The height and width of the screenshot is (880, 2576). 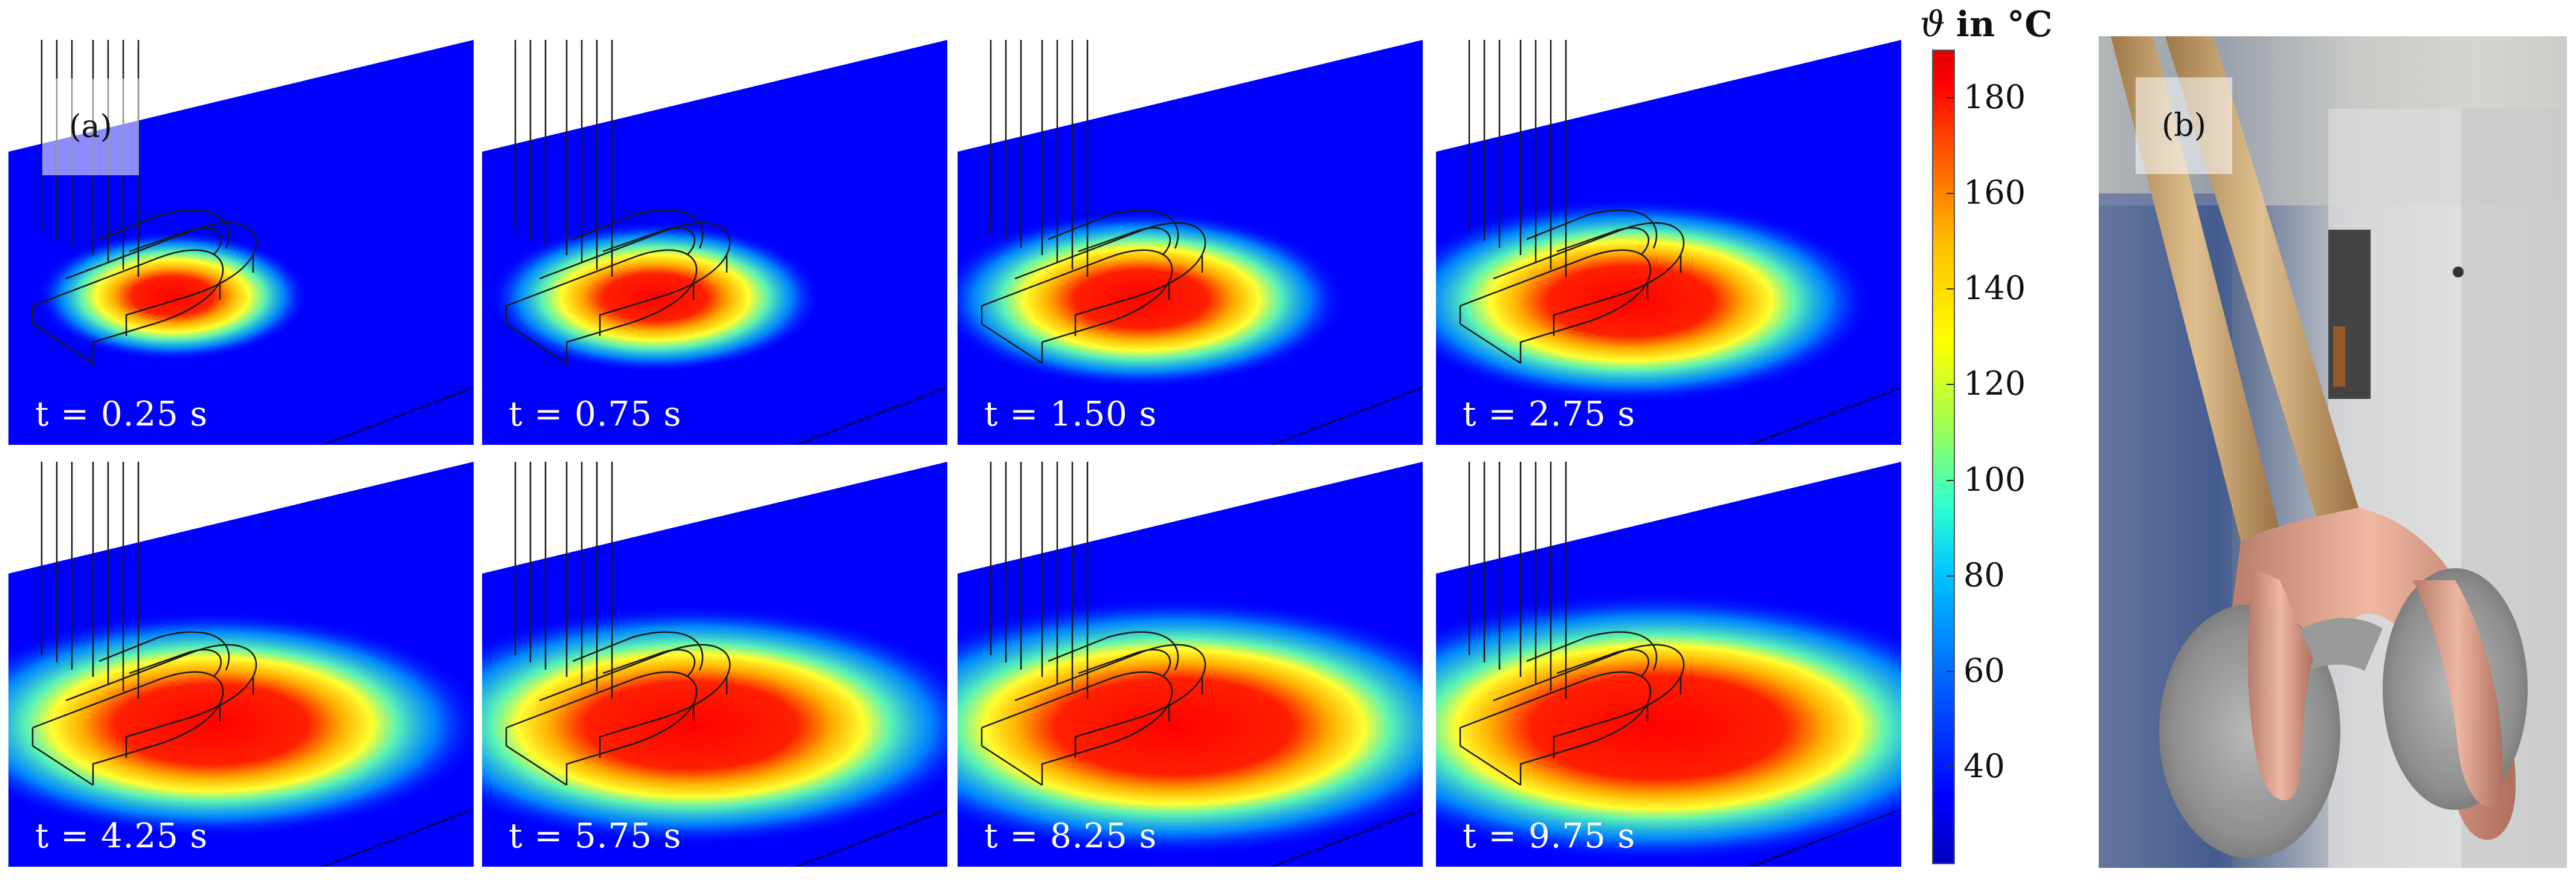 What do you see at coordinates (1933, 24) in the screenshot?
I see `colorbar-symbol: ϑ` at bounding box center [1933, 24].